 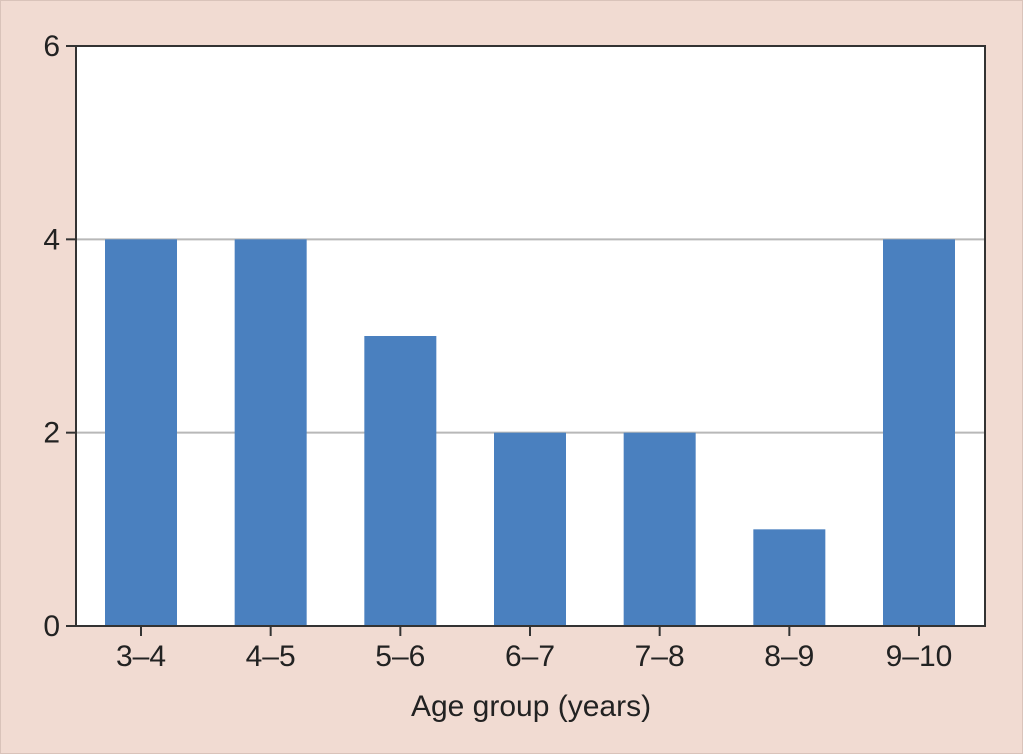 I want to click on x-tick-label: 9–10, so click(x=919, y=656).